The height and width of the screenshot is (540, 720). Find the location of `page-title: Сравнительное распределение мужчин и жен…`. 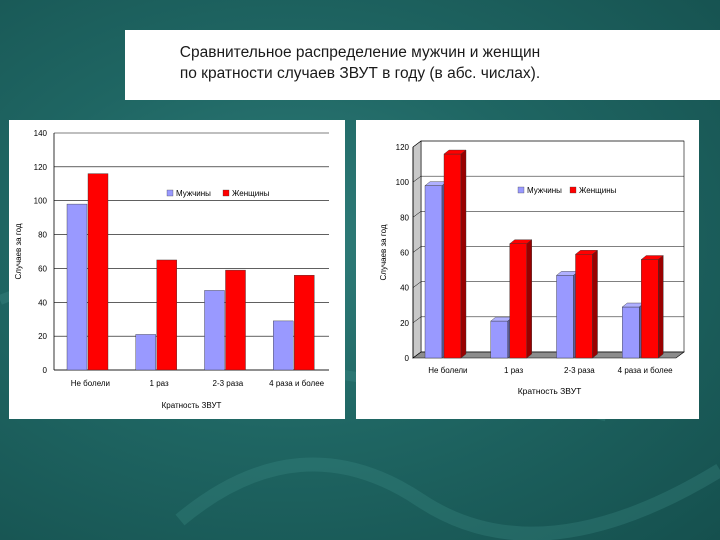

page-title: Сравнительное распределение мужчин и жен… is located at coordinates (360, 63).